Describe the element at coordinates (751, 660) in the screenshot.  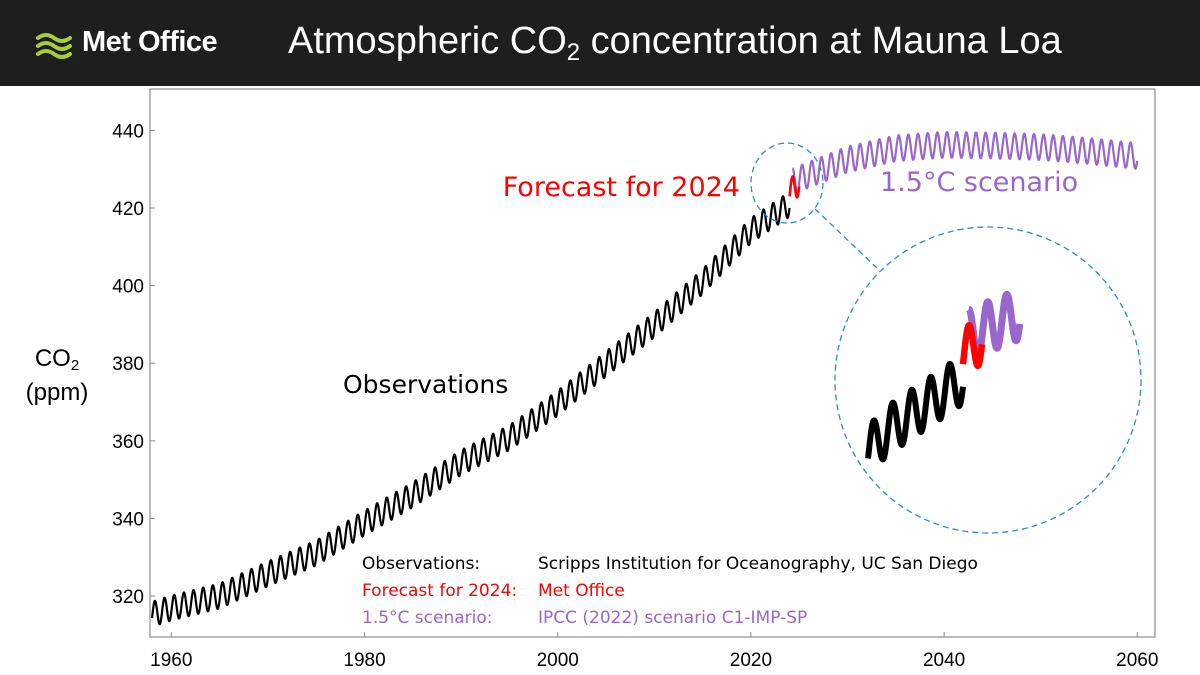
I see `x-tick-label: 2020` at that location.